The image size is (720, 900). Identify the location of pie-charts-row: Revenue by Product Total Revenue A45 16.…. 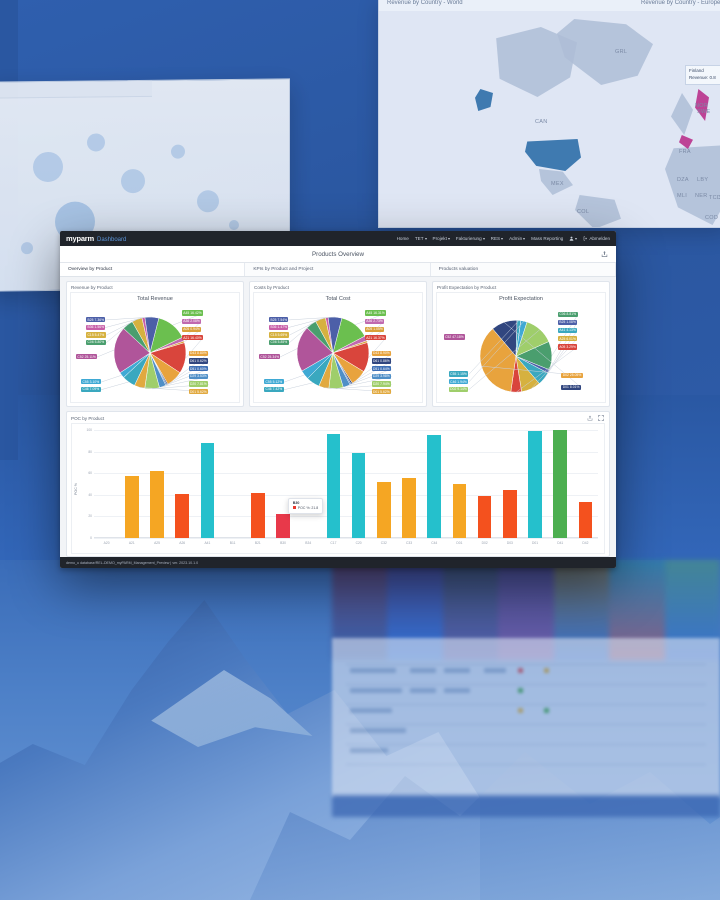
(338, 344).